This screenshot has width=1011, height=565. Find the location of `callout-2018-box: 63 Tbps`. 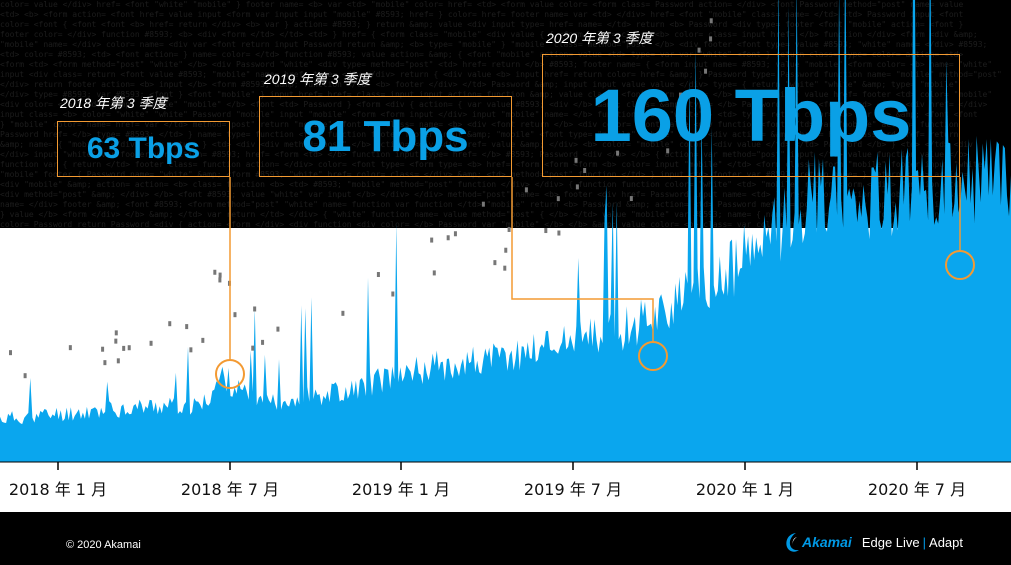

callout-2018-box: 63 Tbps is located at coordinates (143, 149).